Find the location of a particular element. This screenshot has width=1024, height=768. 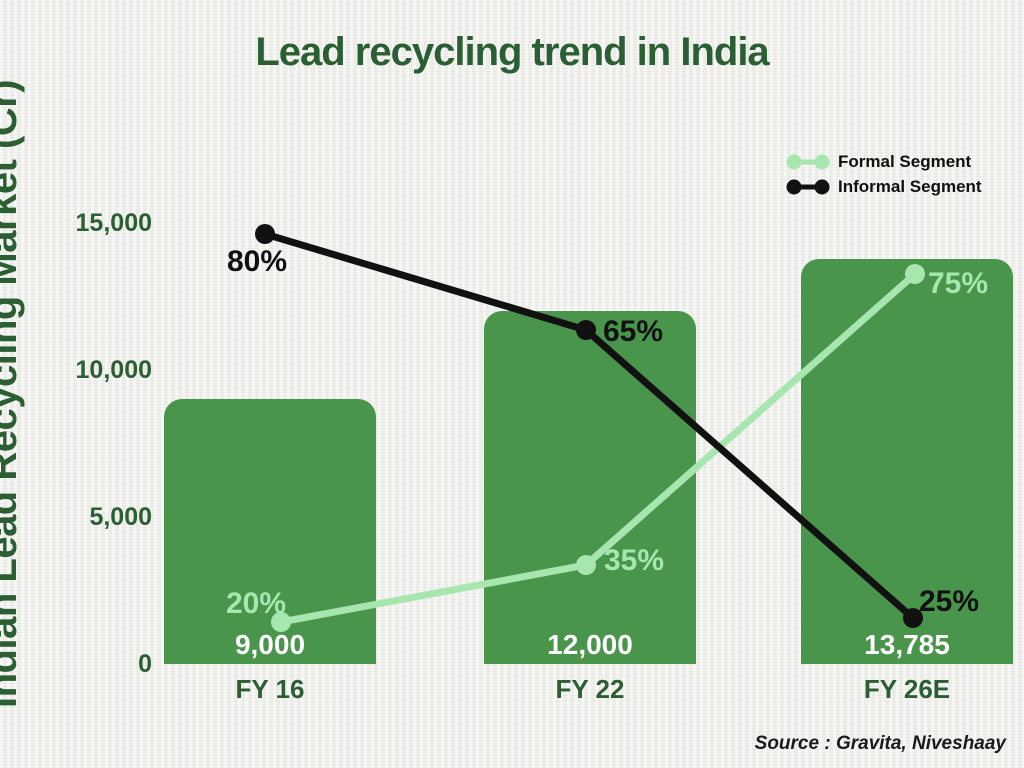

percent-label: 35% is located at coordinates (634, 560).